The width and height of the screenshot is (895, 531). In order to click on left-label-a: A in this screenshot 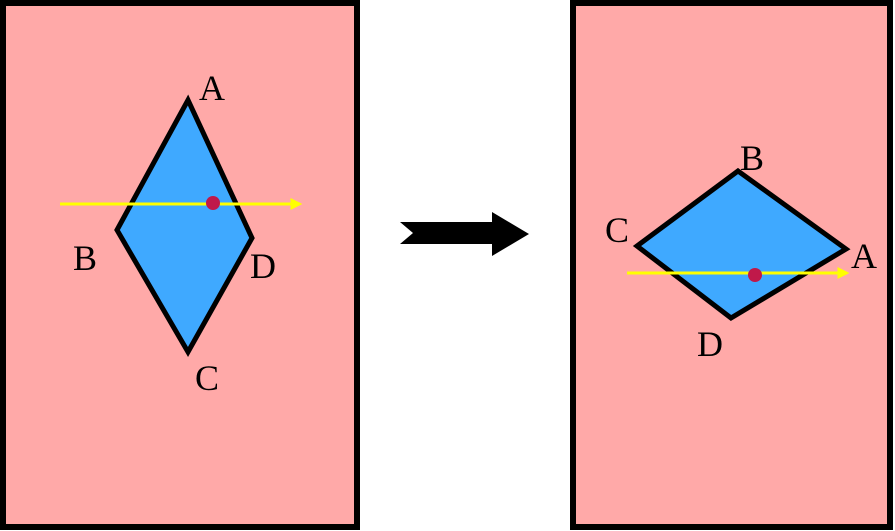, I will do `click(212, 88)`.